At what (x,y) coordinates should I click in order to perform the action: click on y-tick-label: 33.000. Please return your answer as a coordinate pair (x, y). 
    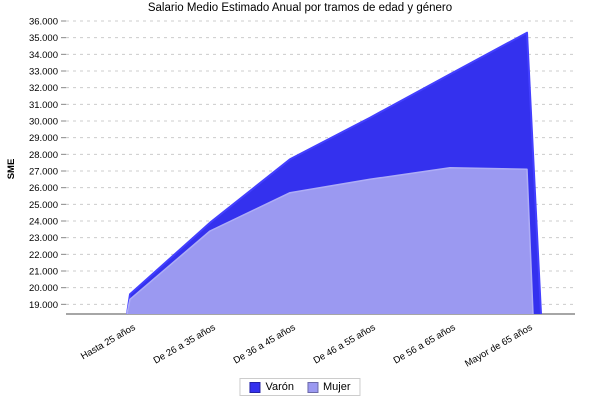
    Looking at the image, I should click on (43, 72).